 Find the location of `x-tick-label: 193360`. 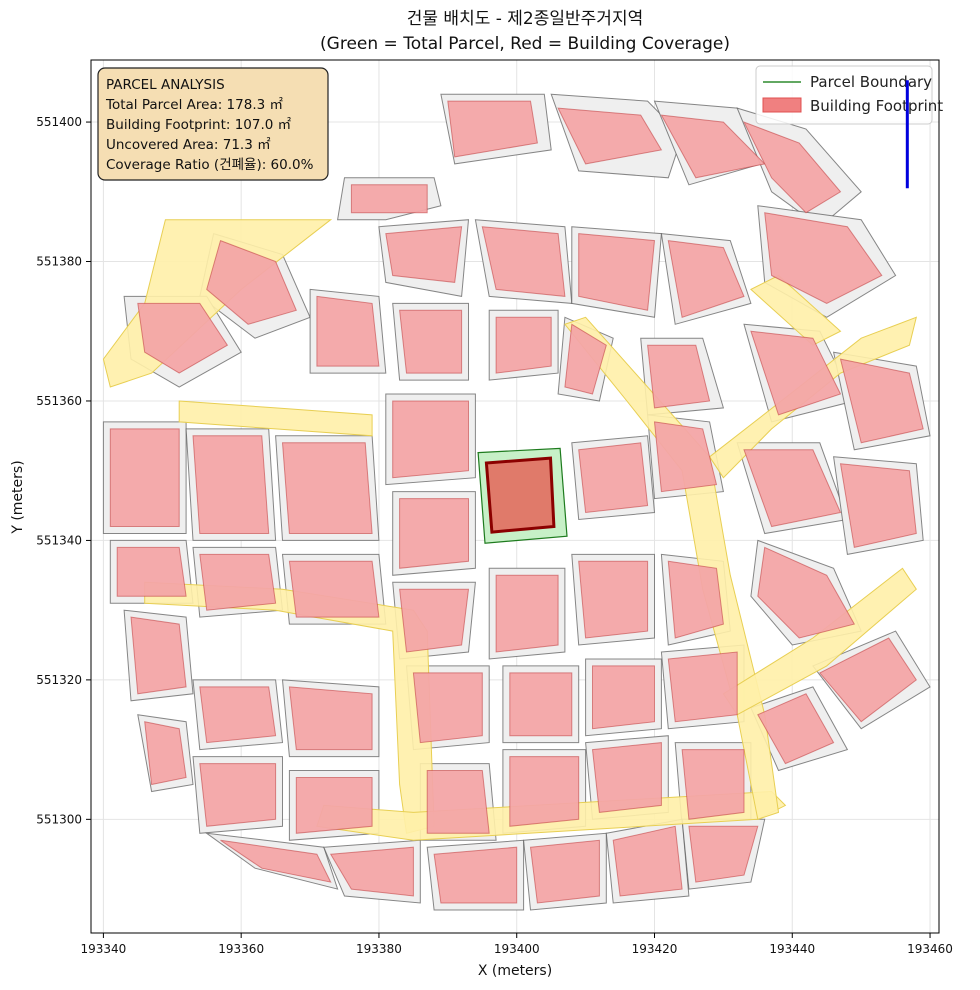

x-tick-label: 193360 is located at coordinates (241, 949).